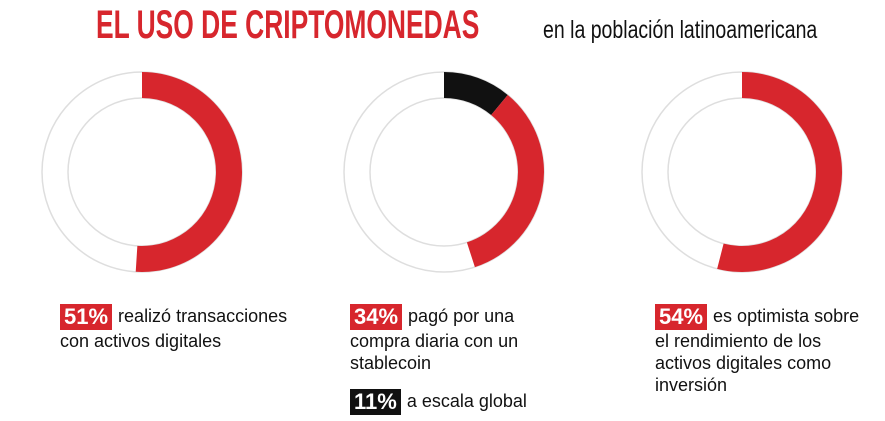  I want to click on donut-slice-11pct, so click(476, 93).